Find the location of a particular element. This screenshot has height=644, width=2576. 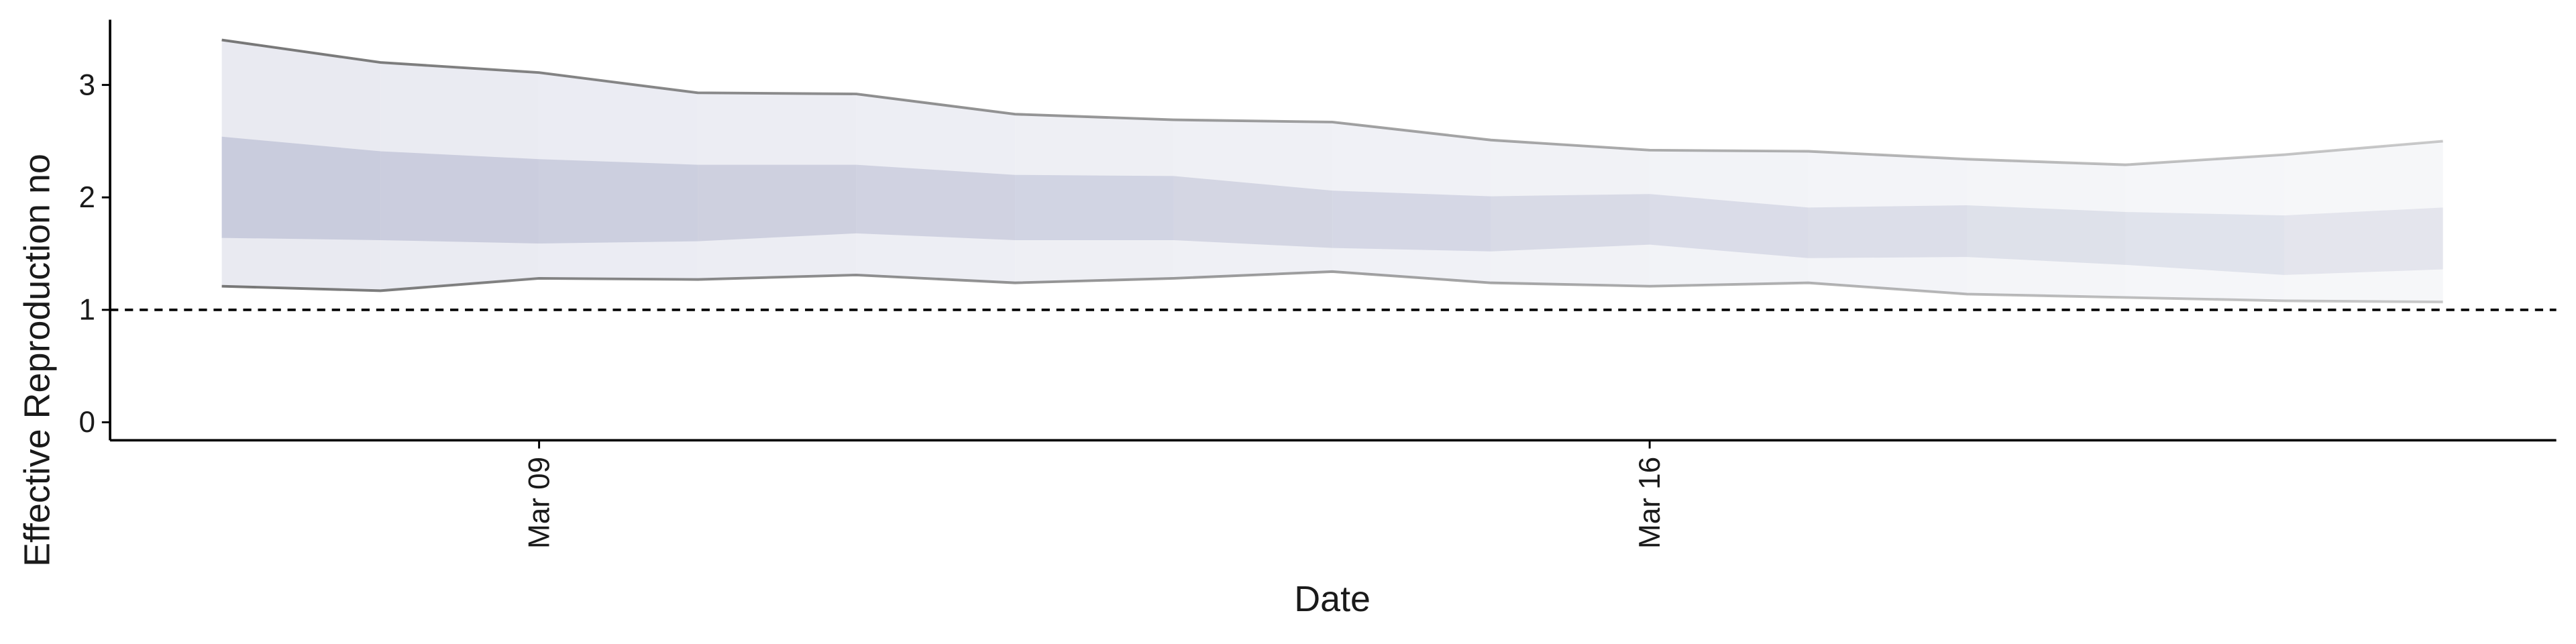

y-axis-label: Effective Reproduction no is located at coordinates (37, 360).